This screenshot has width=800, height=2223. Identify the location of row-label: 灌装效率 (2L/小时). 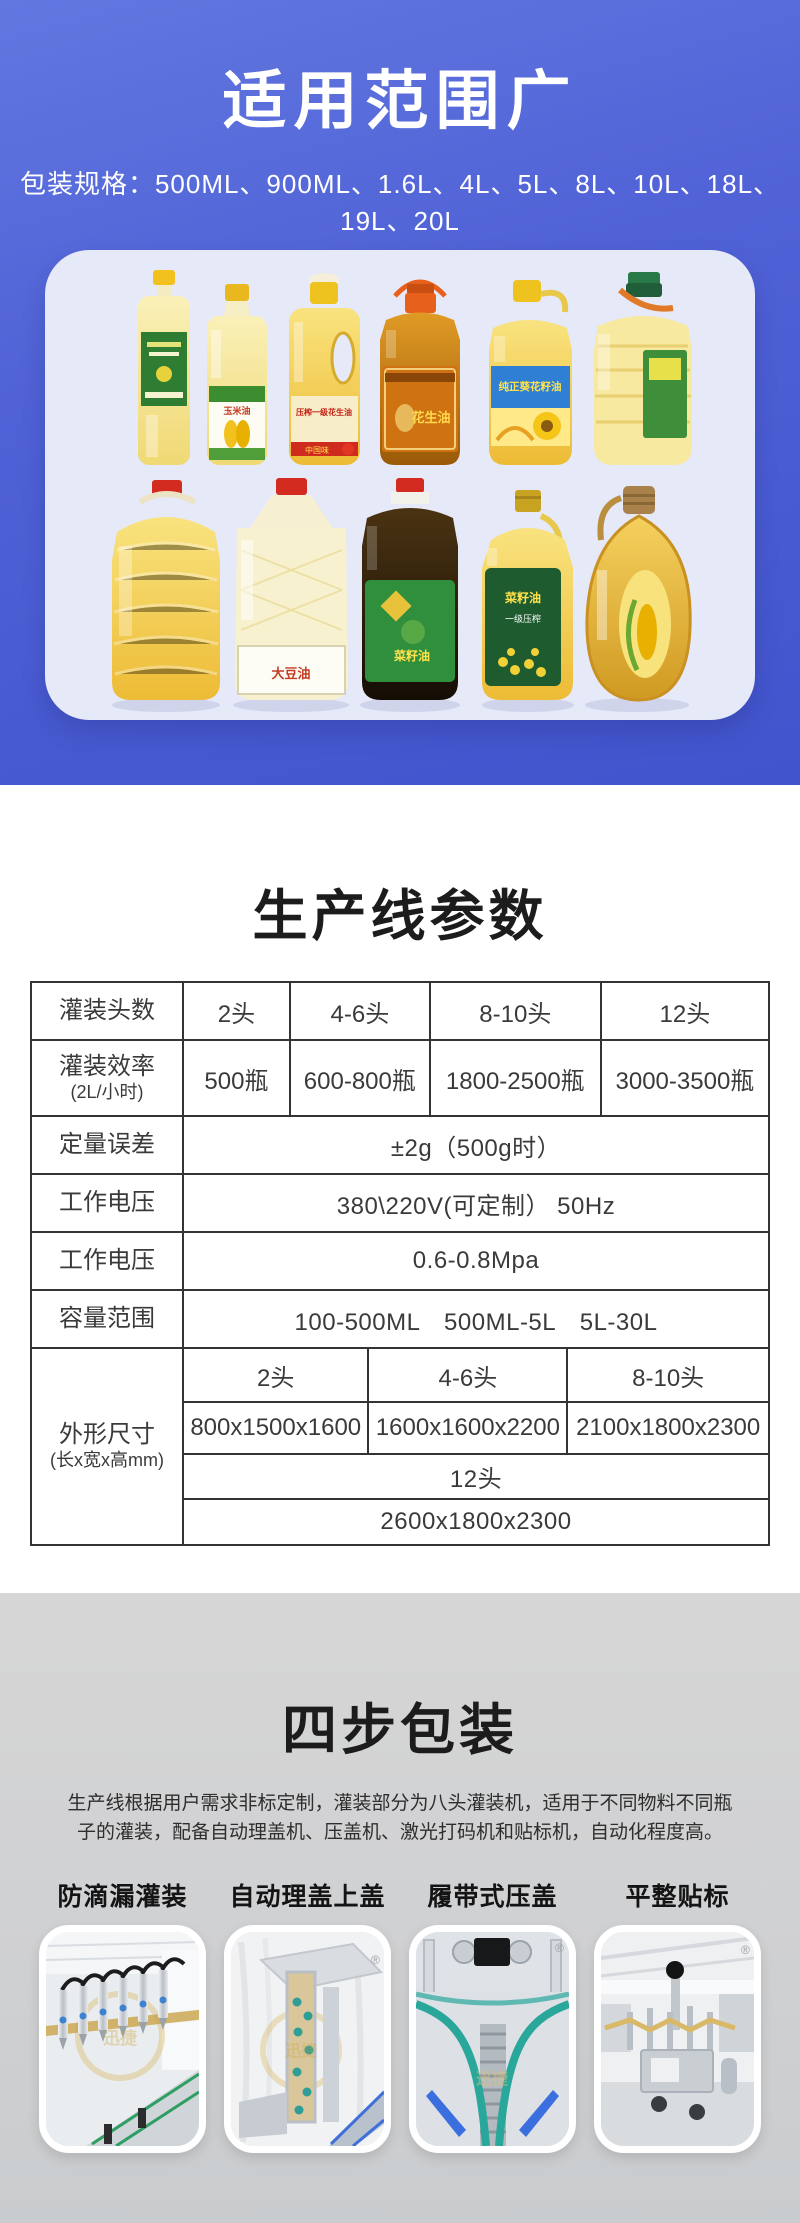
(107, 1078).